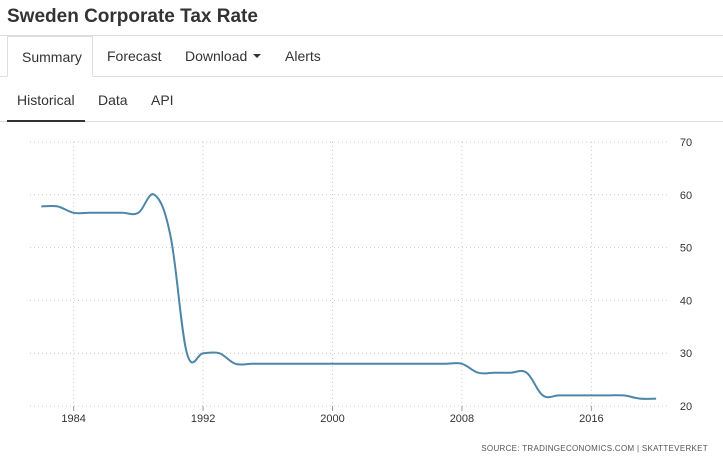 The image size is (723, 457). Describe the element at coordinates (686, 196) in the screenshot. I see `y-tick-label: 60` at that location.